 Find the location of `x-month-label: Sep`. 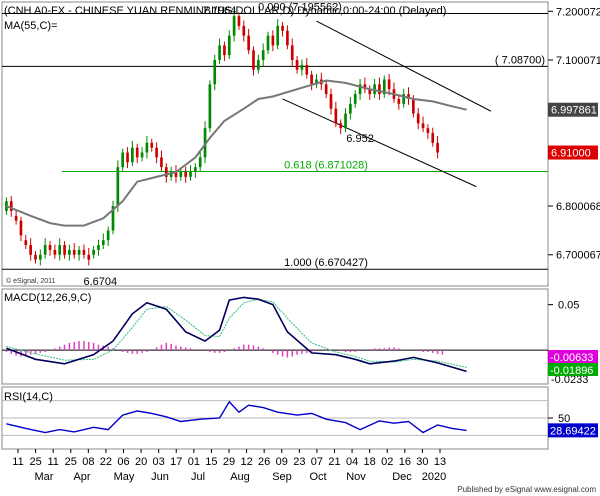

x-month-label: Sep is located at coordinates (282, 477).